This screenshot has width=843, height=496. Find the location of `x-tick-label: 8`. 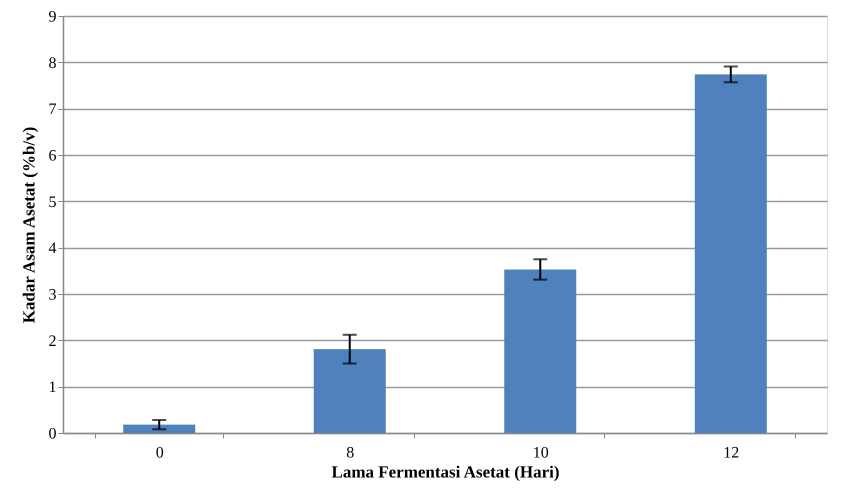

x-tick-label: 8 is located at coordinates (350, 453).